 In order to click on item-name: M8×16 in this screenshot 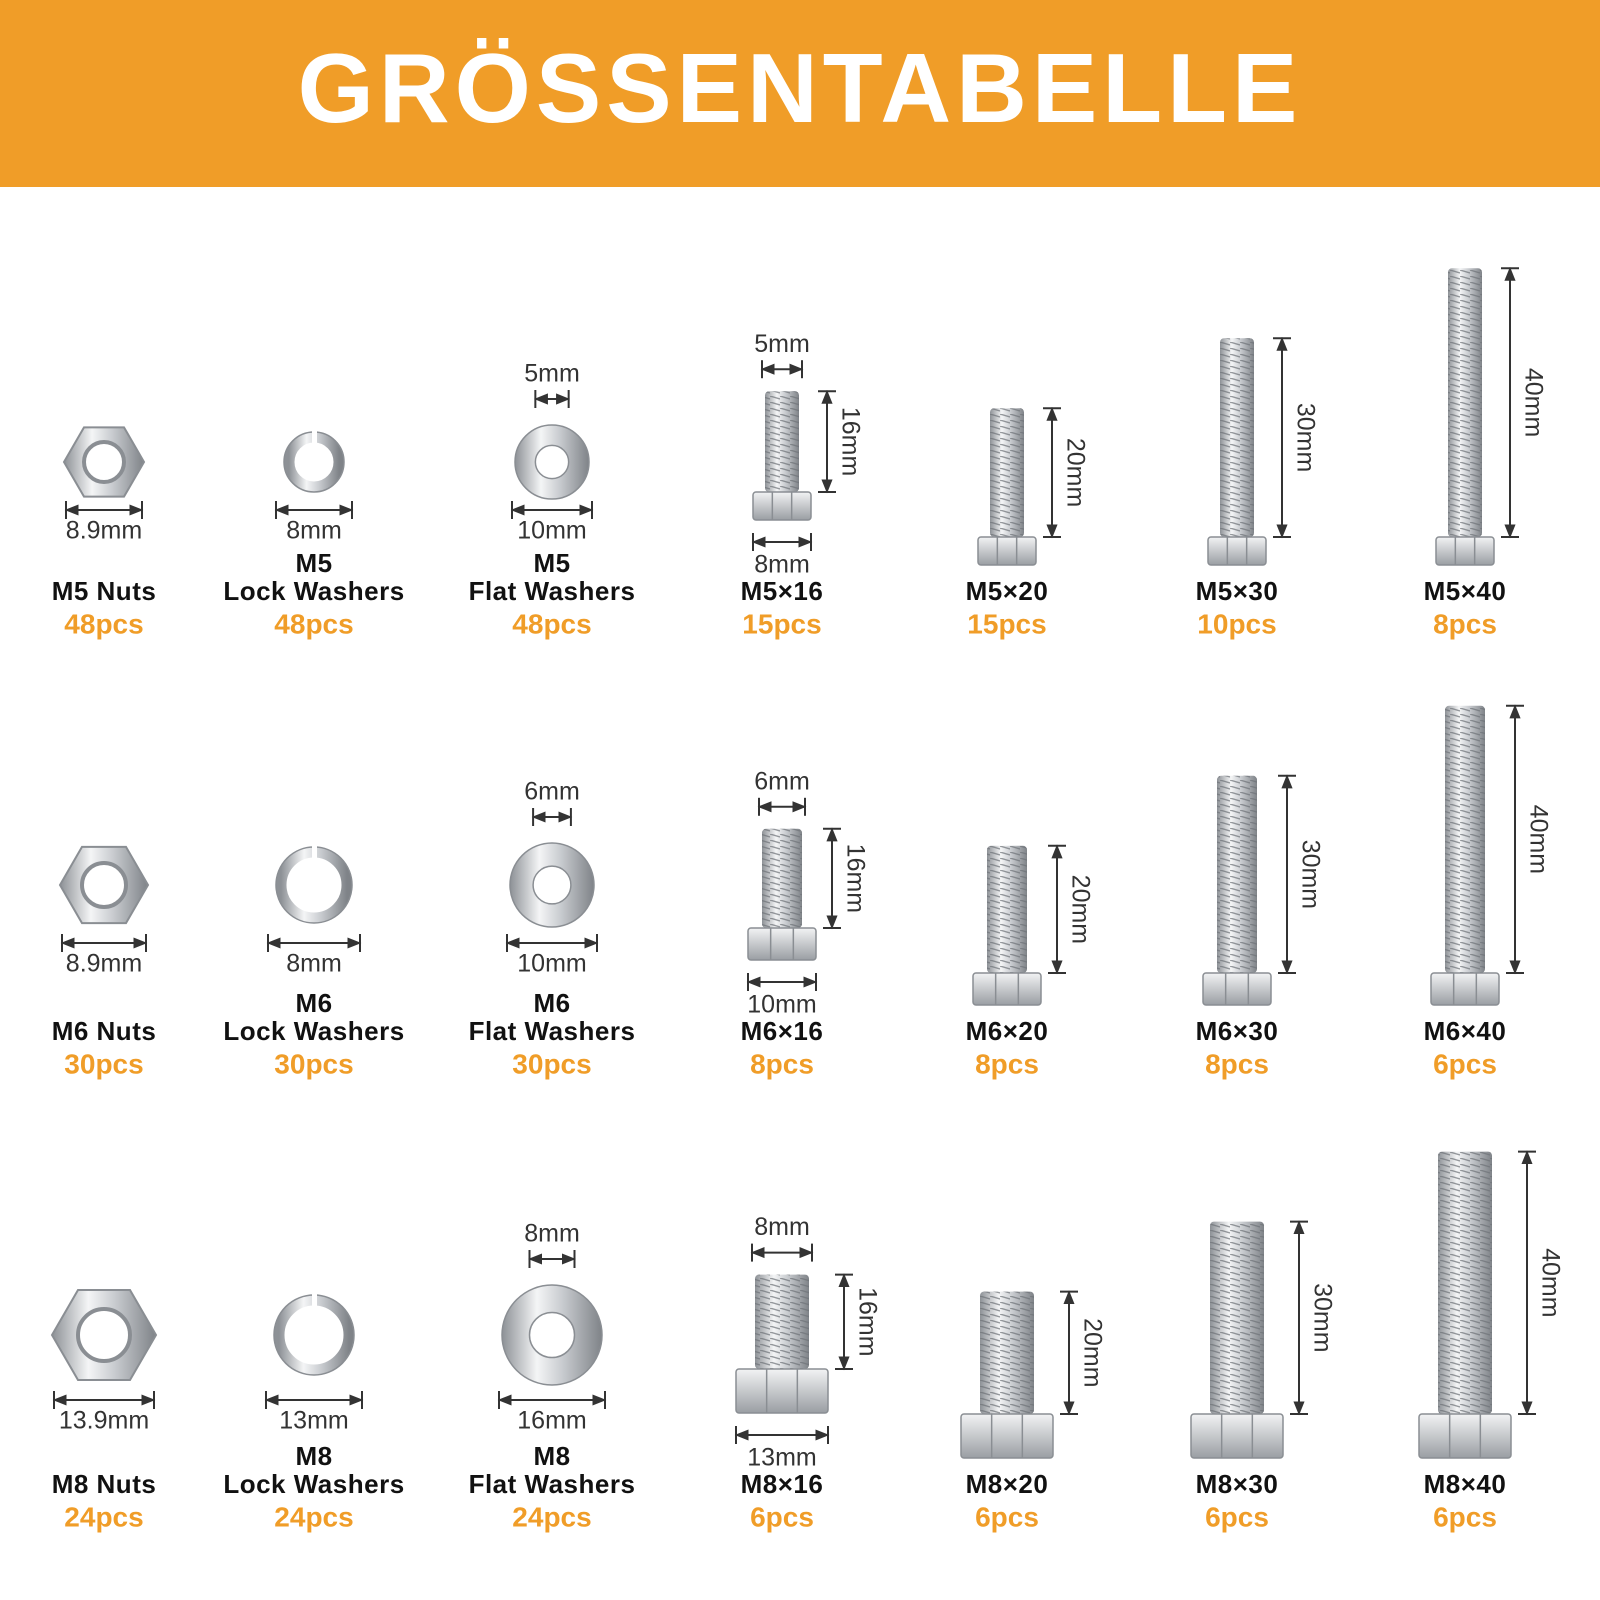, I will do `click(782, 1484)`.